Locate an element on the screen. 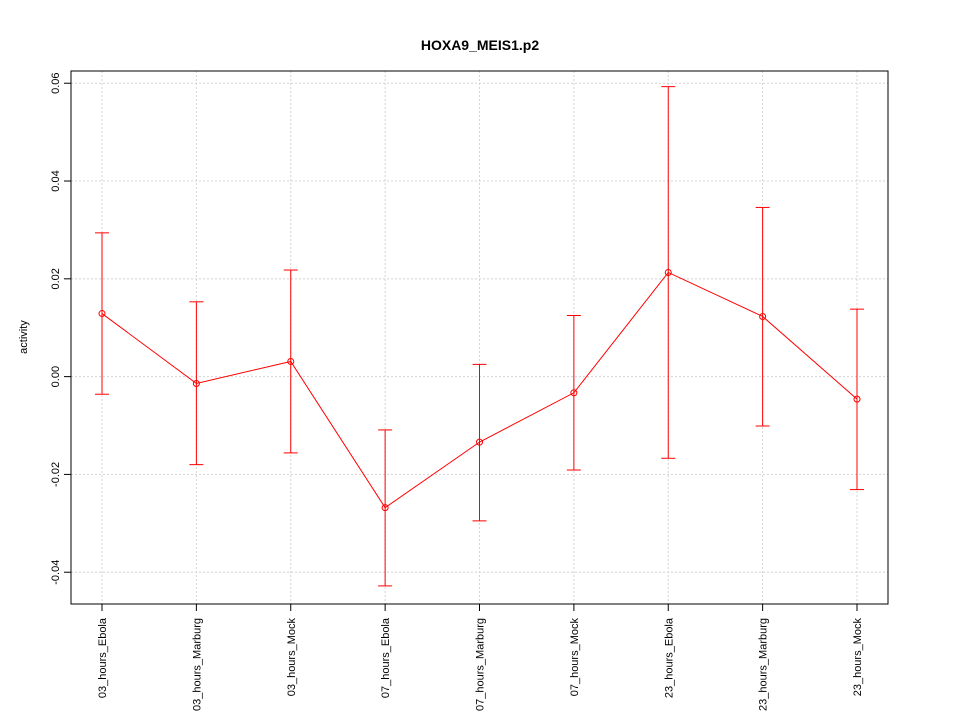 The width and height of the screenshot is (960, 720). x-tick-label: 23_hours_Marburg is located at coordinates (764, 664).